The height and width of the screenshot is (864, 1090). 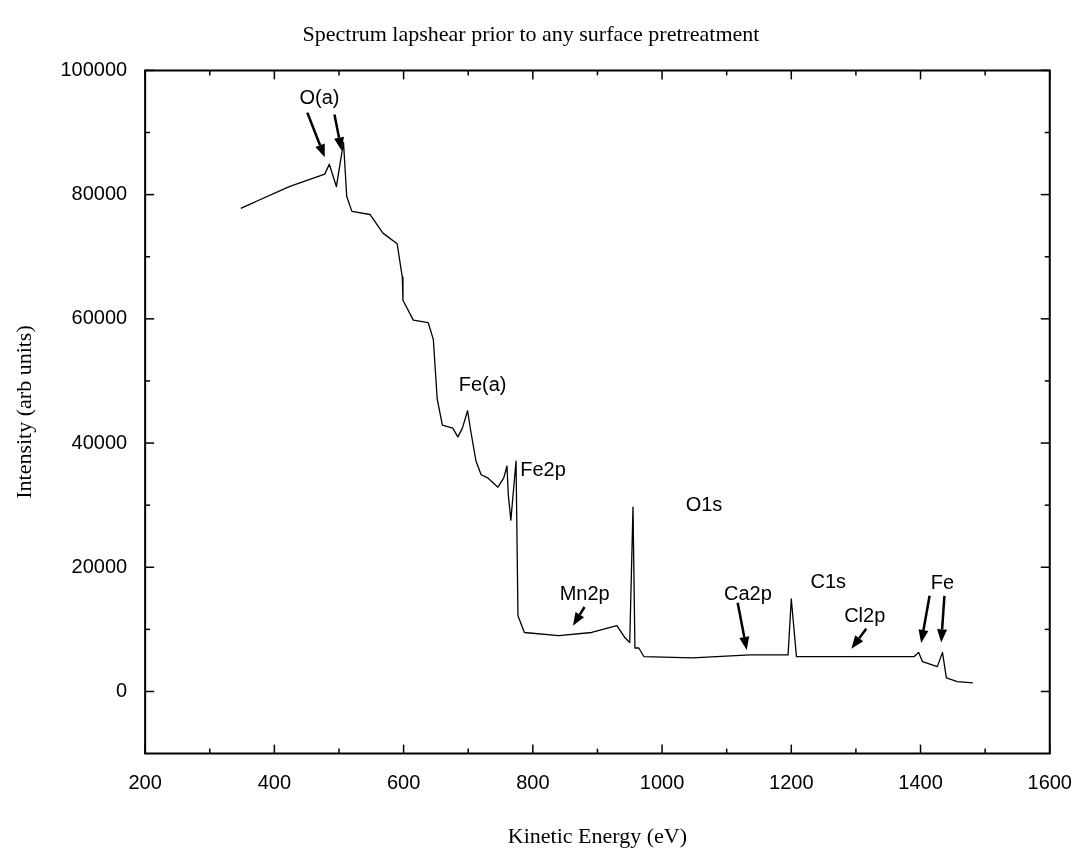 I want to click on annotation: Cl2p, so click(x=865, y=615).